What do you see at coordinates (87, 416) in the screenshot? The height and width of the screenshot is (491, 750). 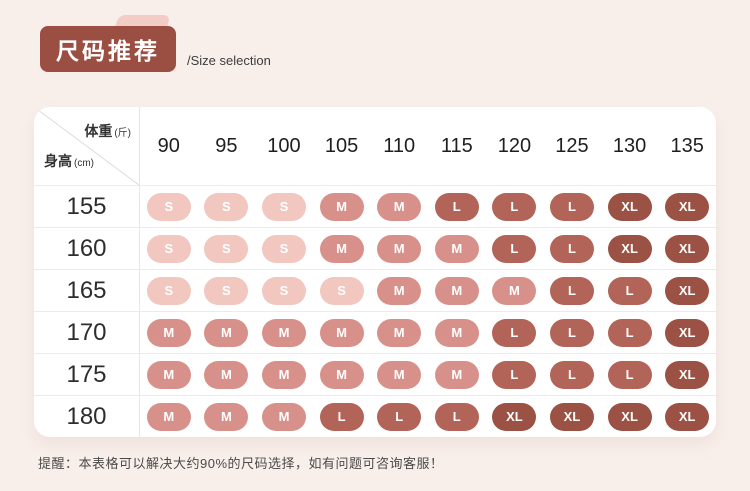 I see `height-label: 180` at bounding box center [87, 416].